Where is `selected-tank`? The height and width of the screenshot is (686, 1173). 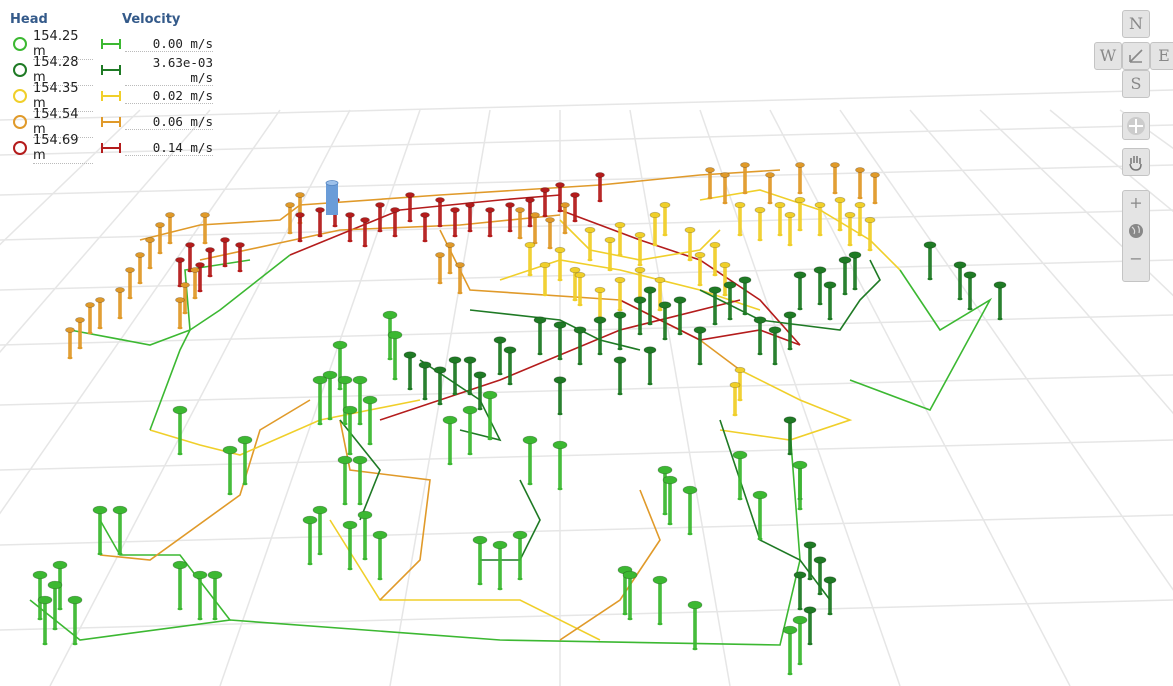
selected-tank is located at coordinates (332, 198).